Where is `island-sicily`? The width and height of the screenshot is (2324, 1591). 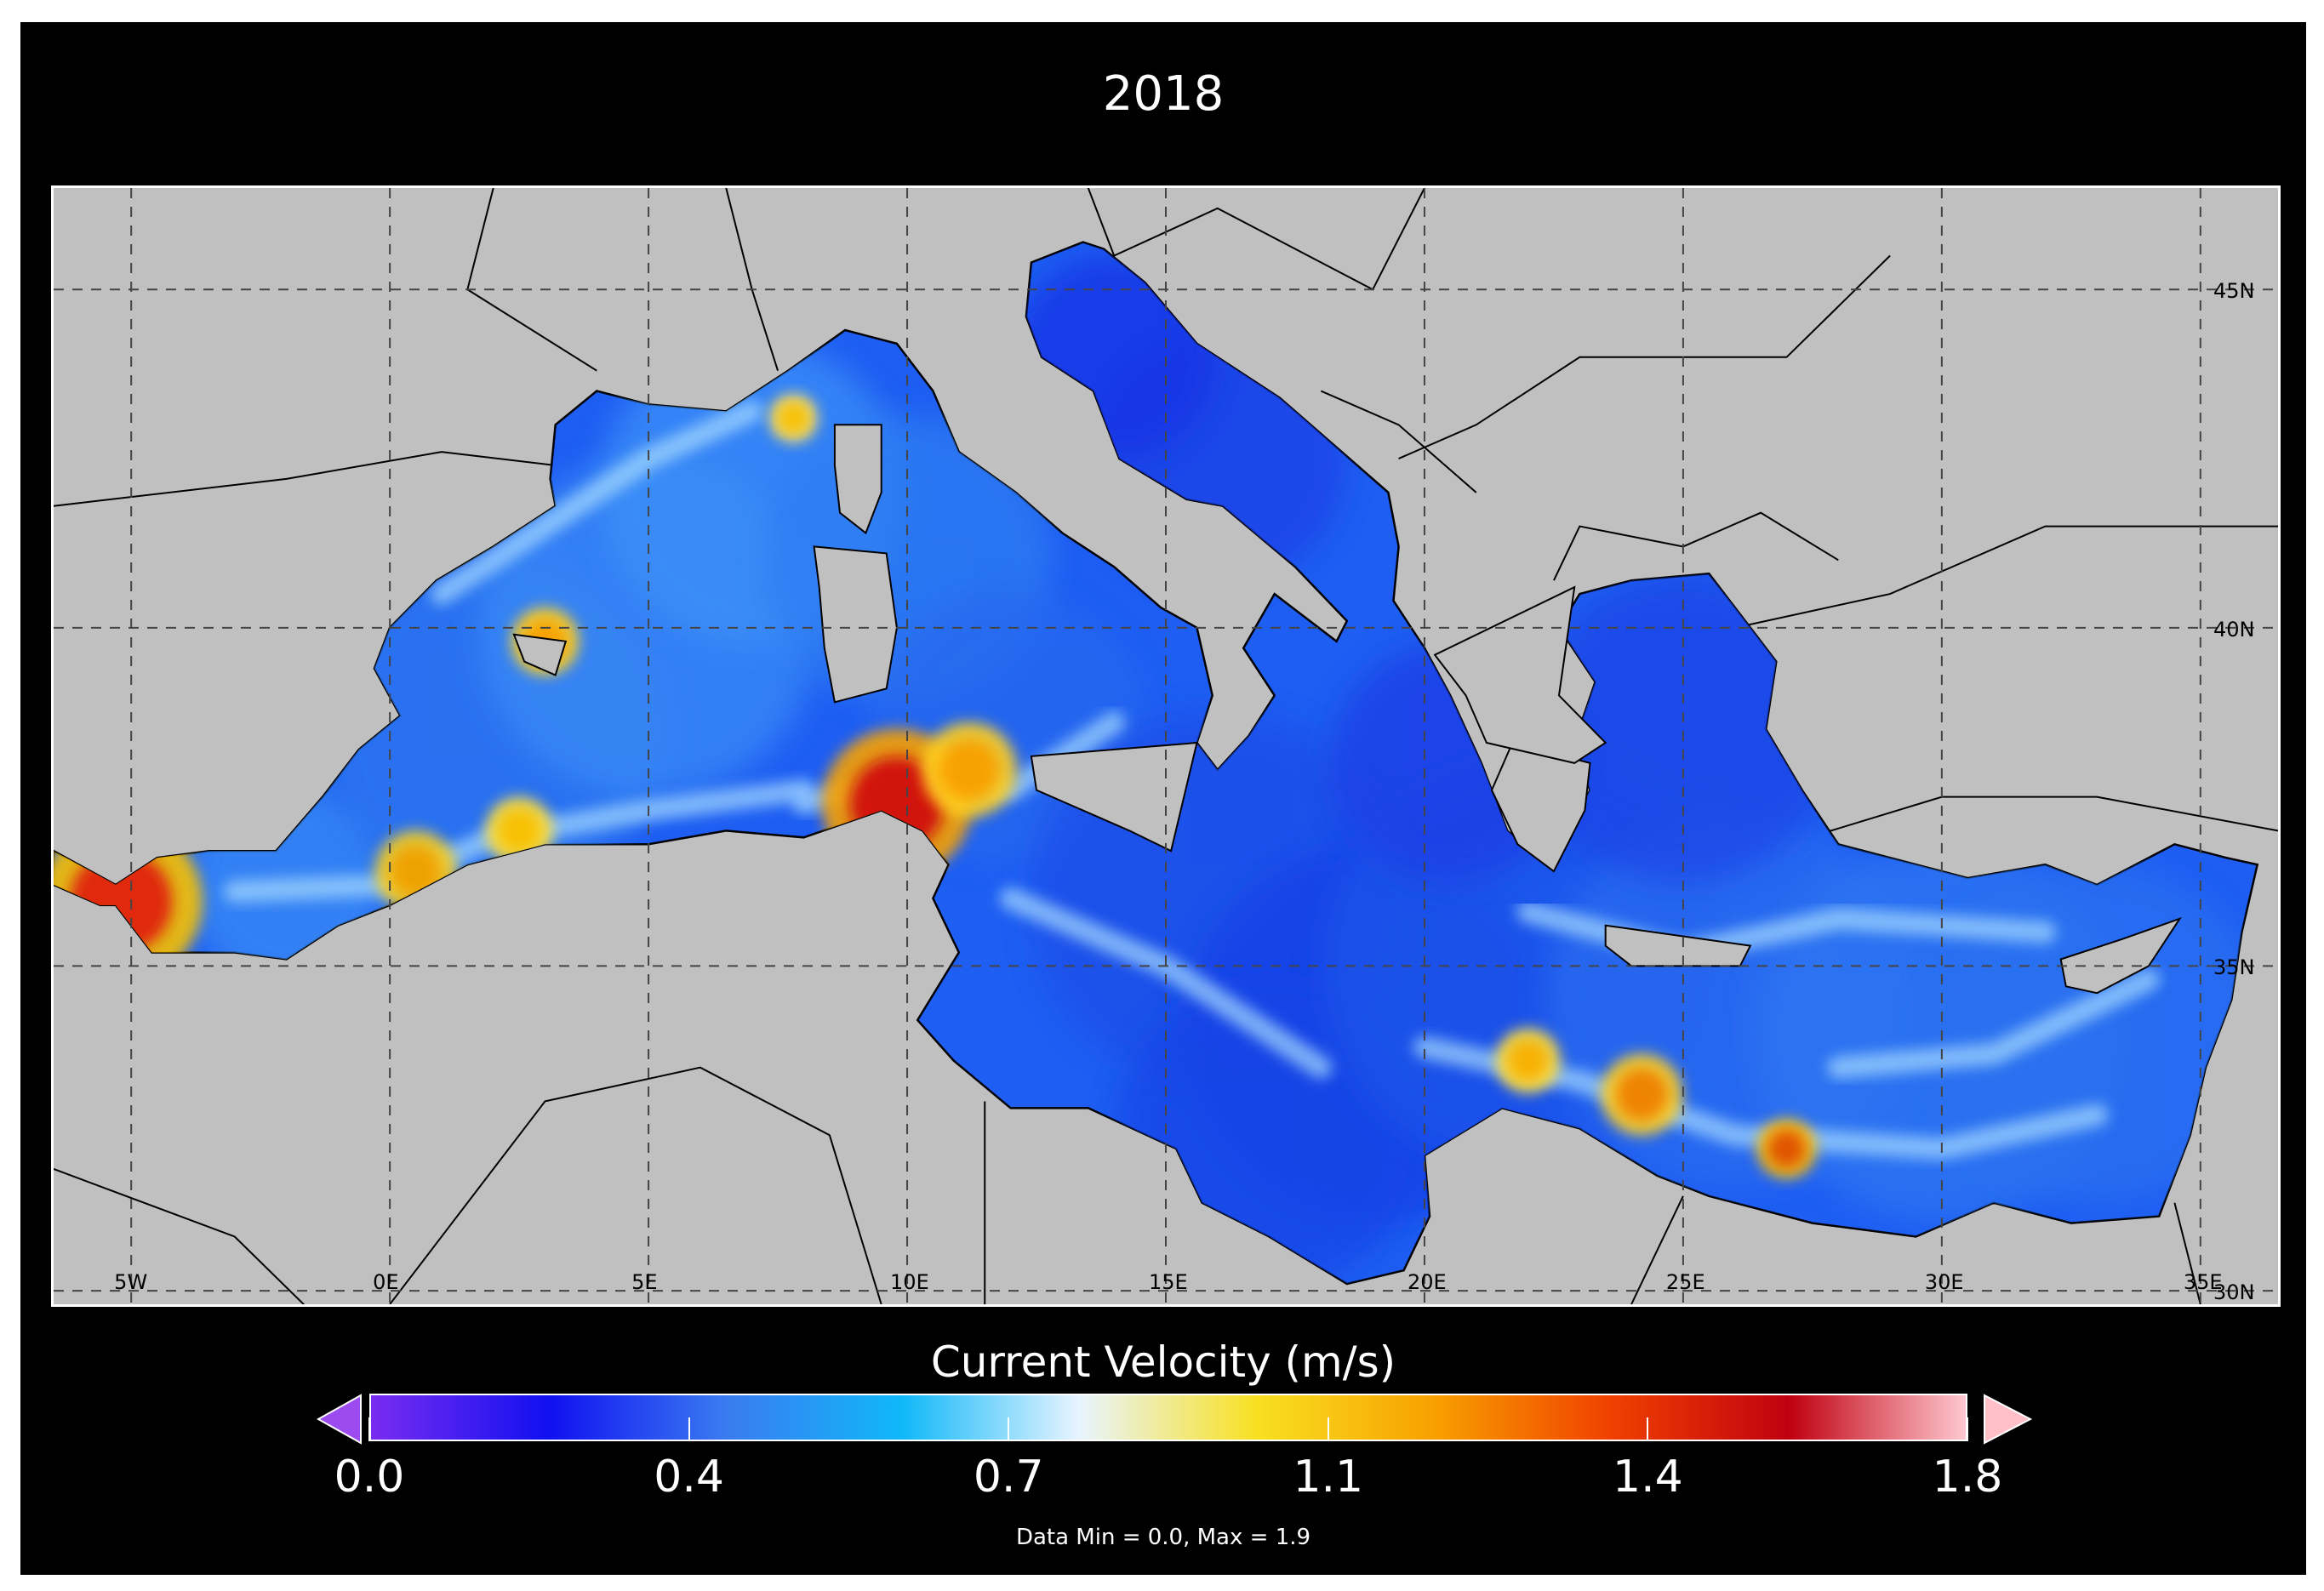
island-sicily is located at coordinates (1114, 797).